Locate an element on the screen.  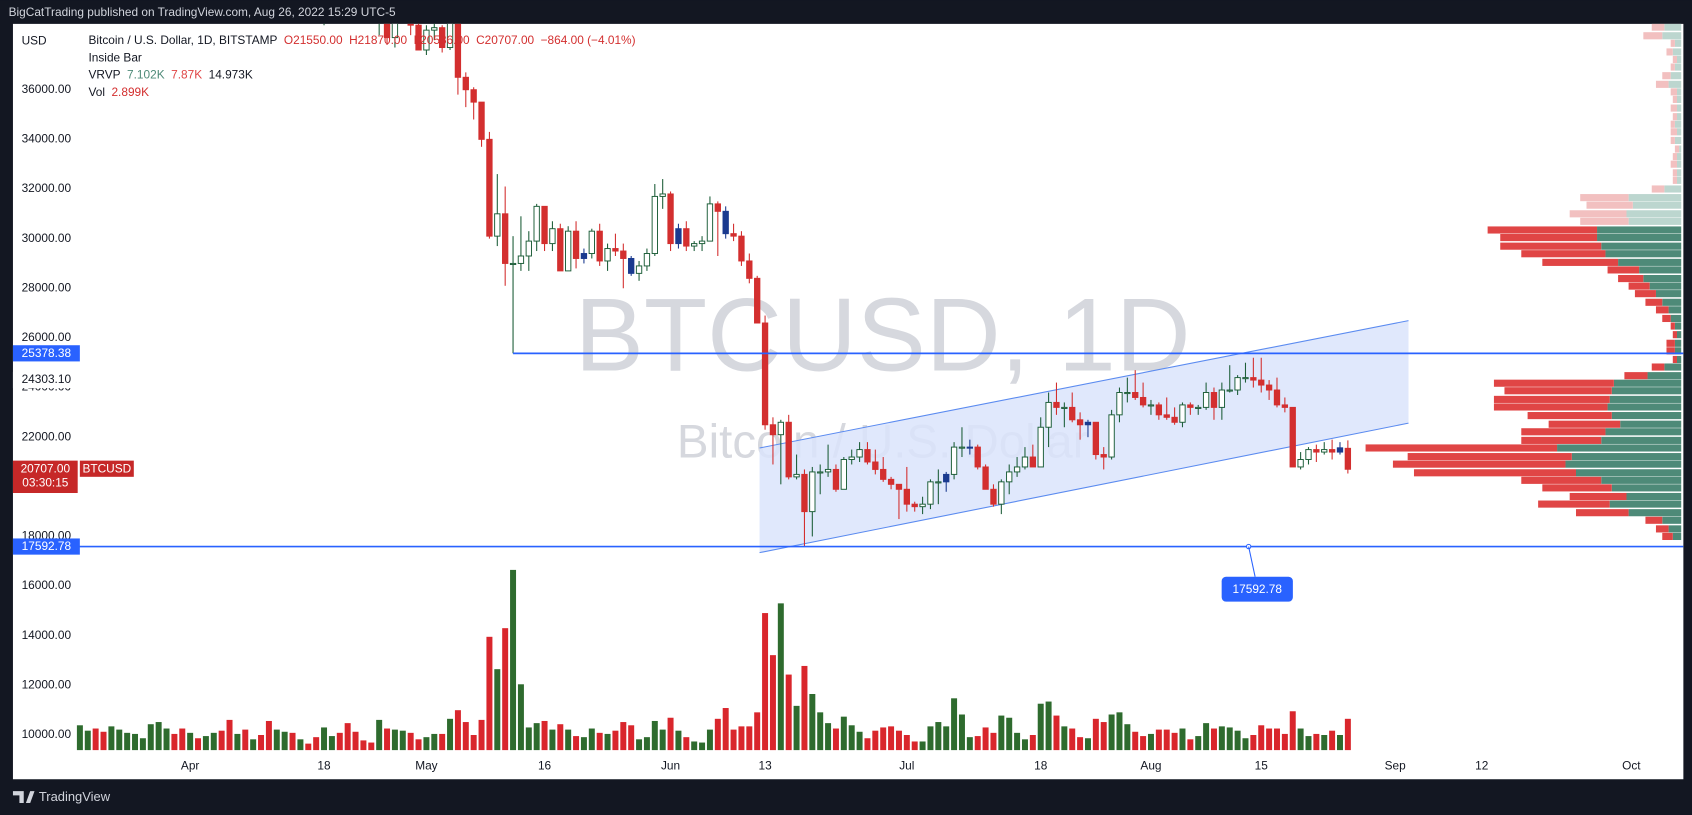
symbol-tag is located at coordinates (106, 468).